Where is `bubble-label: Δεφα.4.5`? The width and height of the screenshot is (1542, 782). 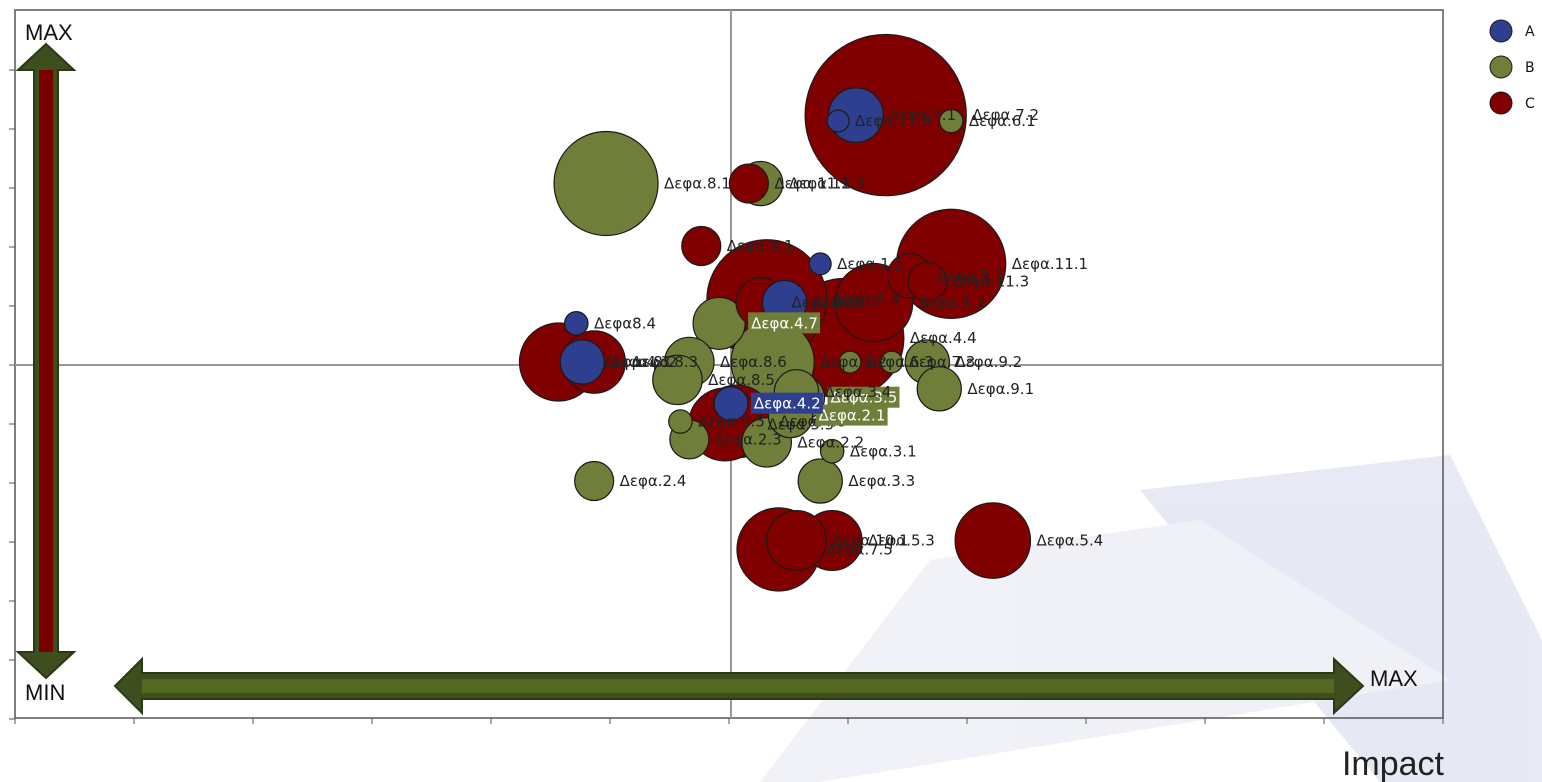 bubble-label: Δεφα.4.5 is located at coordinates (731, 422).